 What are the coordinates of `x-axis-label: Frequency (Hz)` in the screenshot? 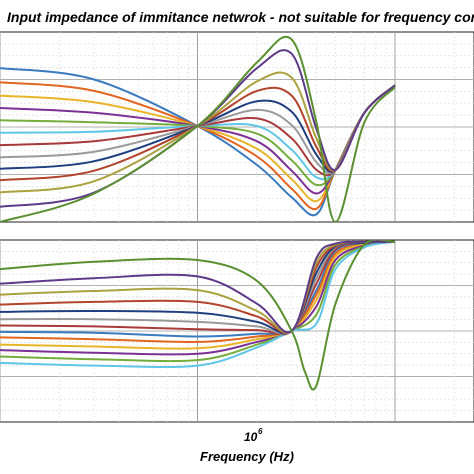 It's located at (247, 456).